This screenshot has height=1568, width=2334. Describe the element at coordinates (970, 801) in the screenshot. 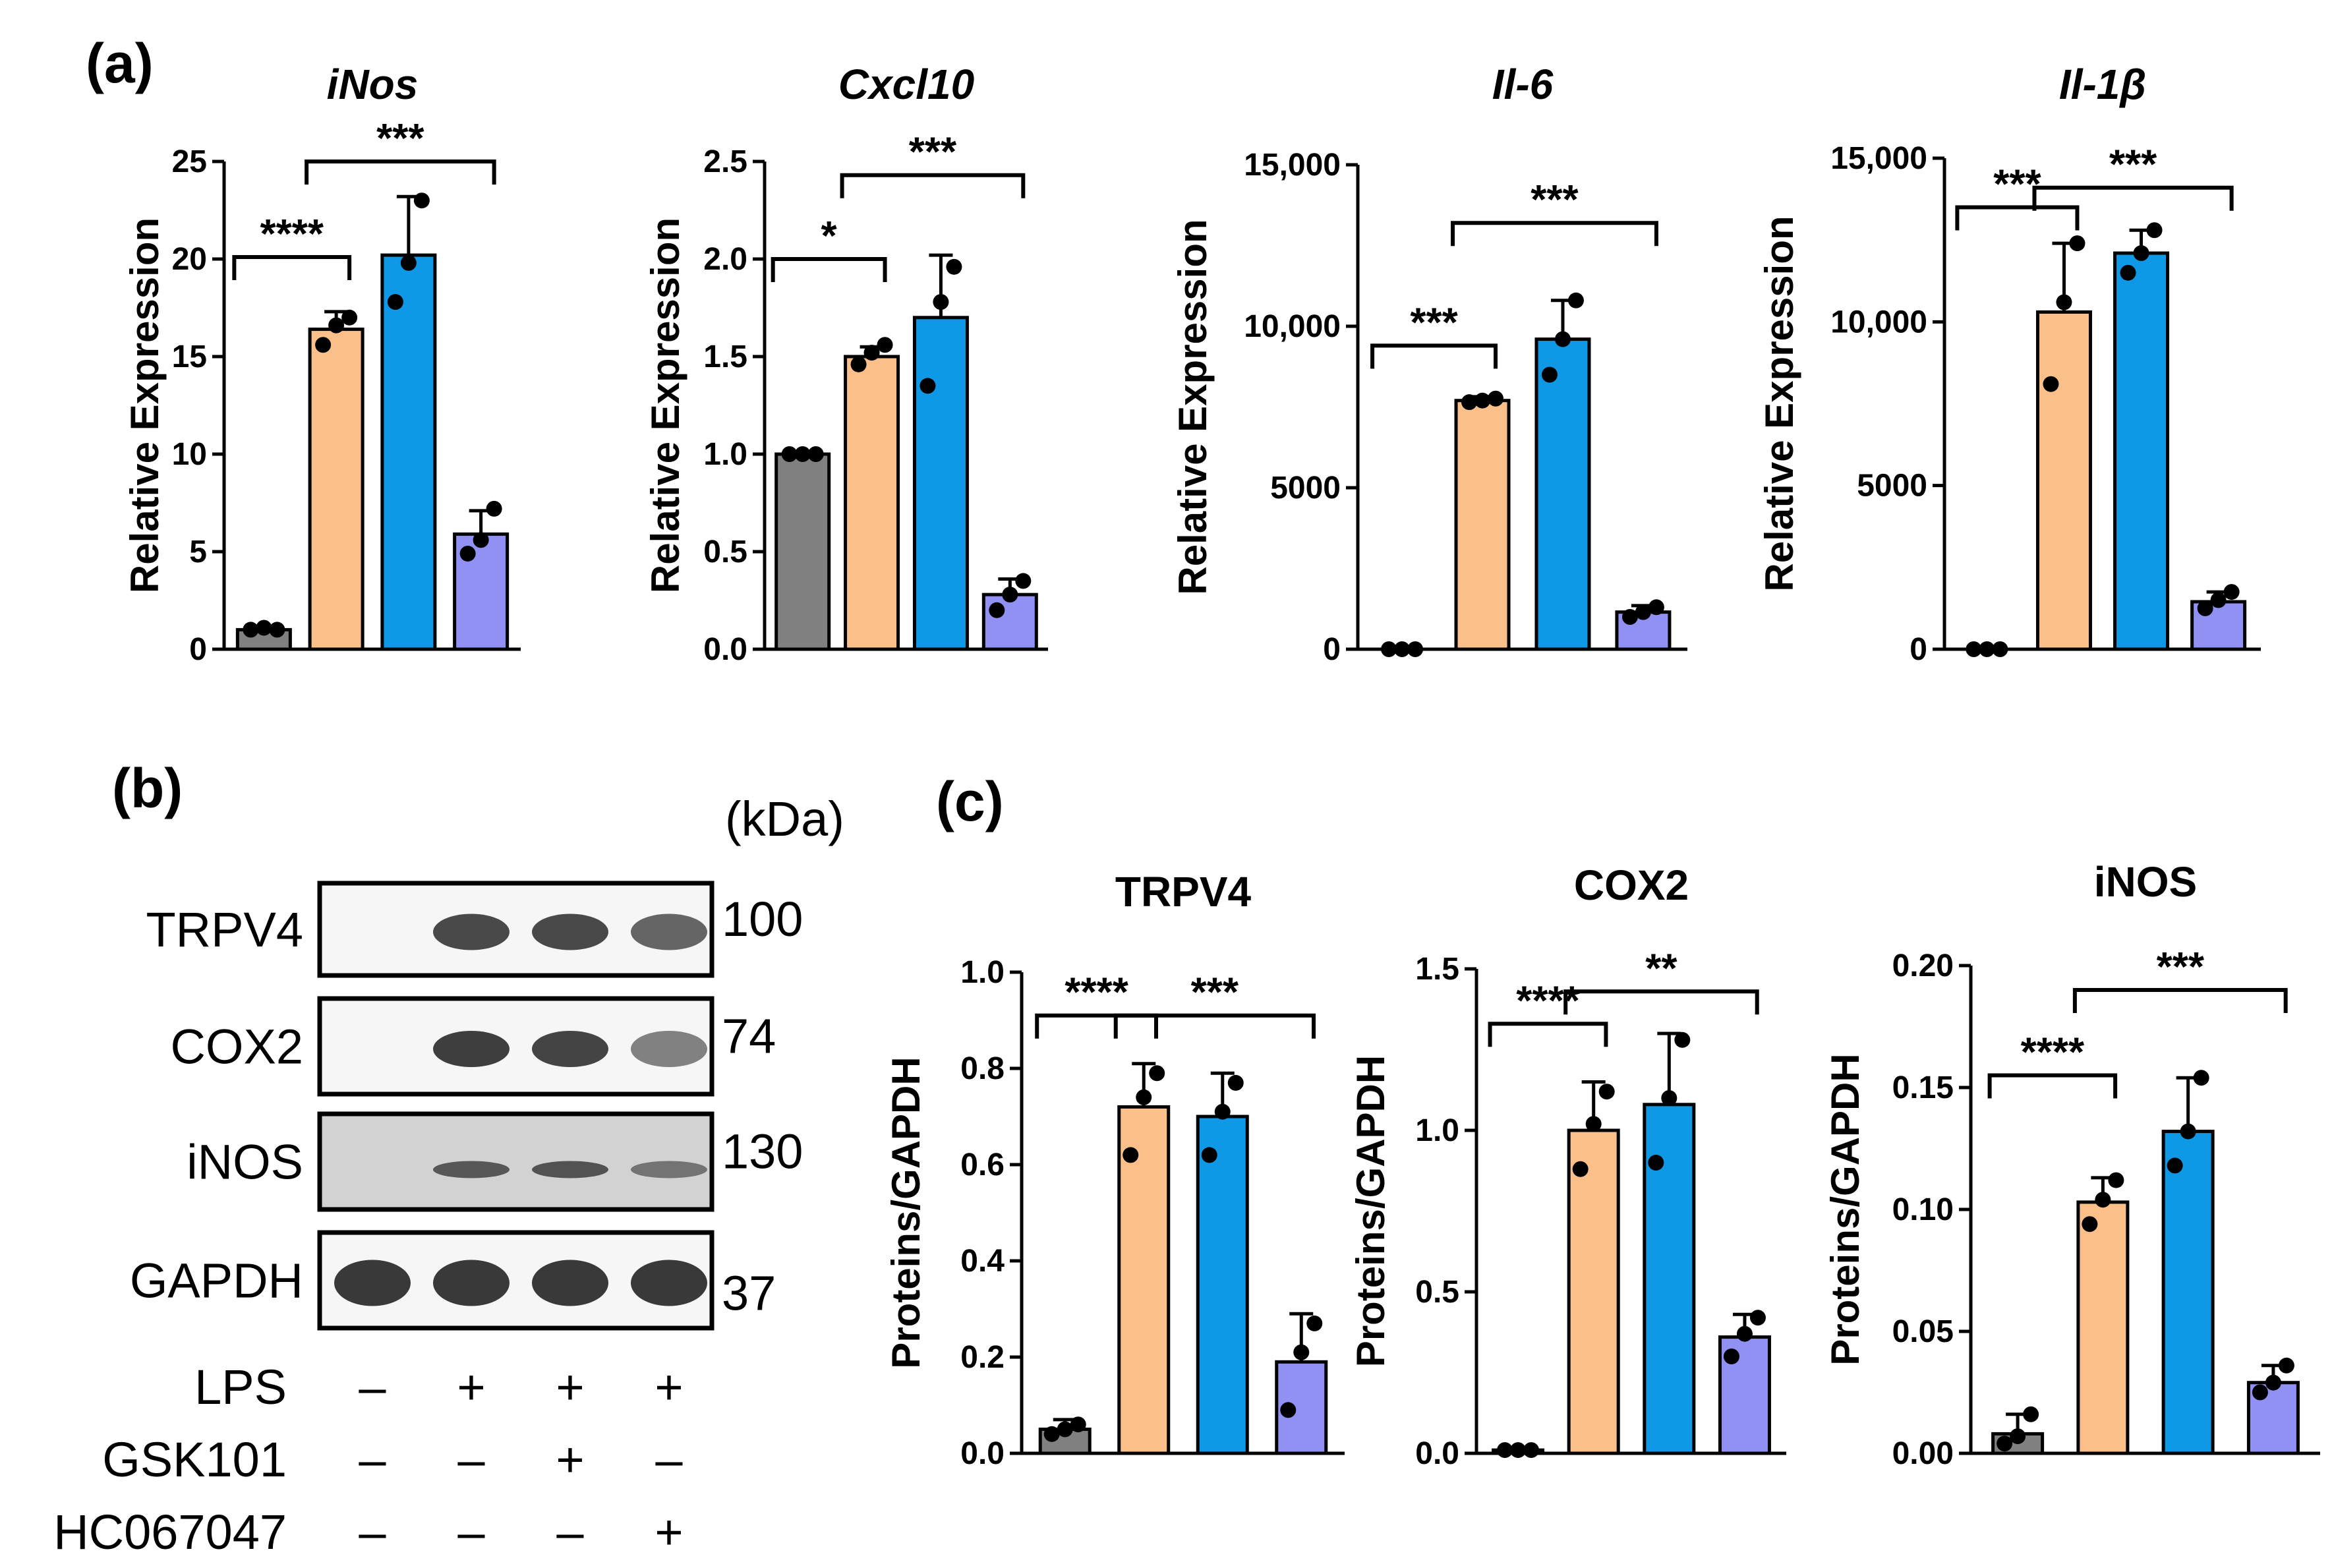

I see `panel-label-c: (c)` at that location.